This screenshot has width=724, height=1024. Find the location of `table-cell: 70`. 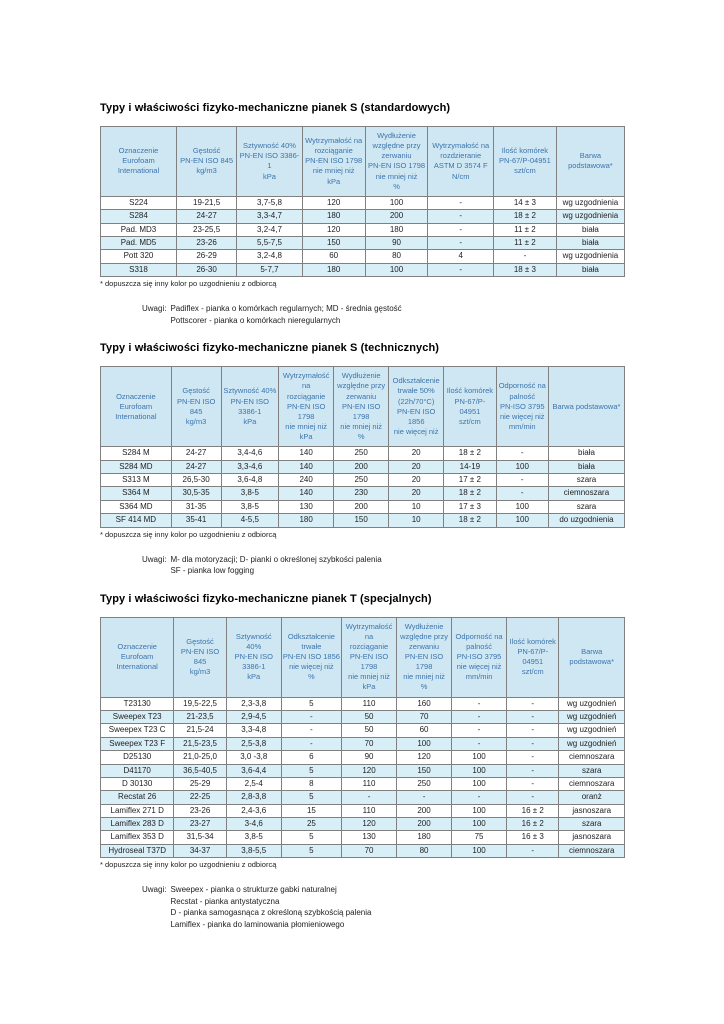

table-cell: 70 is located at coordinates (369, 744).